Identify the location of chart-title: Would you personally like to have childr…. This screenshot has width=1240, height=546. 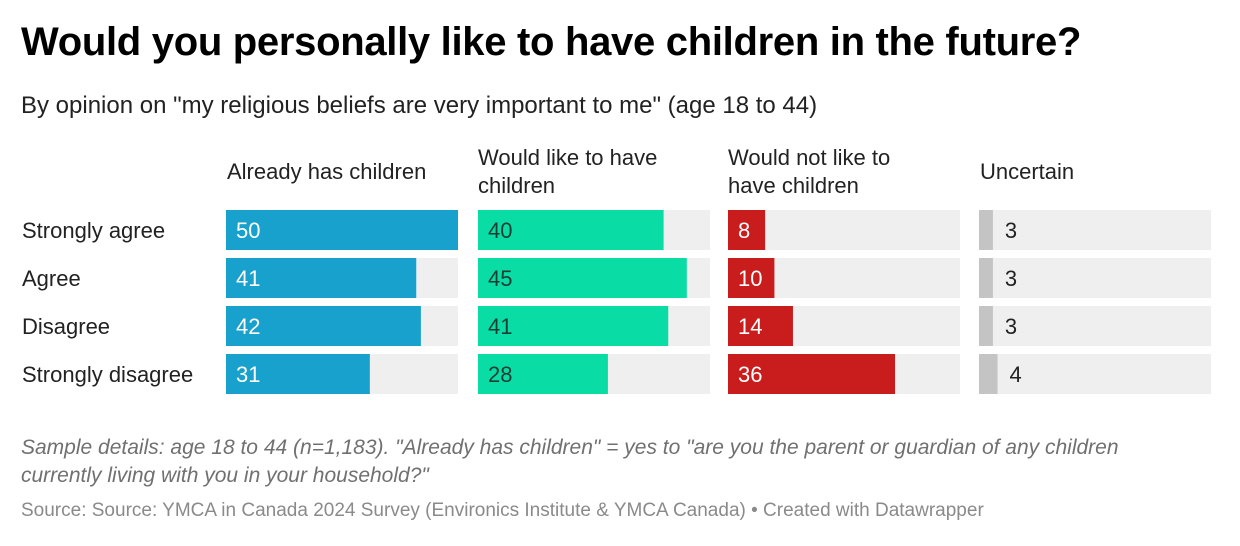
(551, 42).